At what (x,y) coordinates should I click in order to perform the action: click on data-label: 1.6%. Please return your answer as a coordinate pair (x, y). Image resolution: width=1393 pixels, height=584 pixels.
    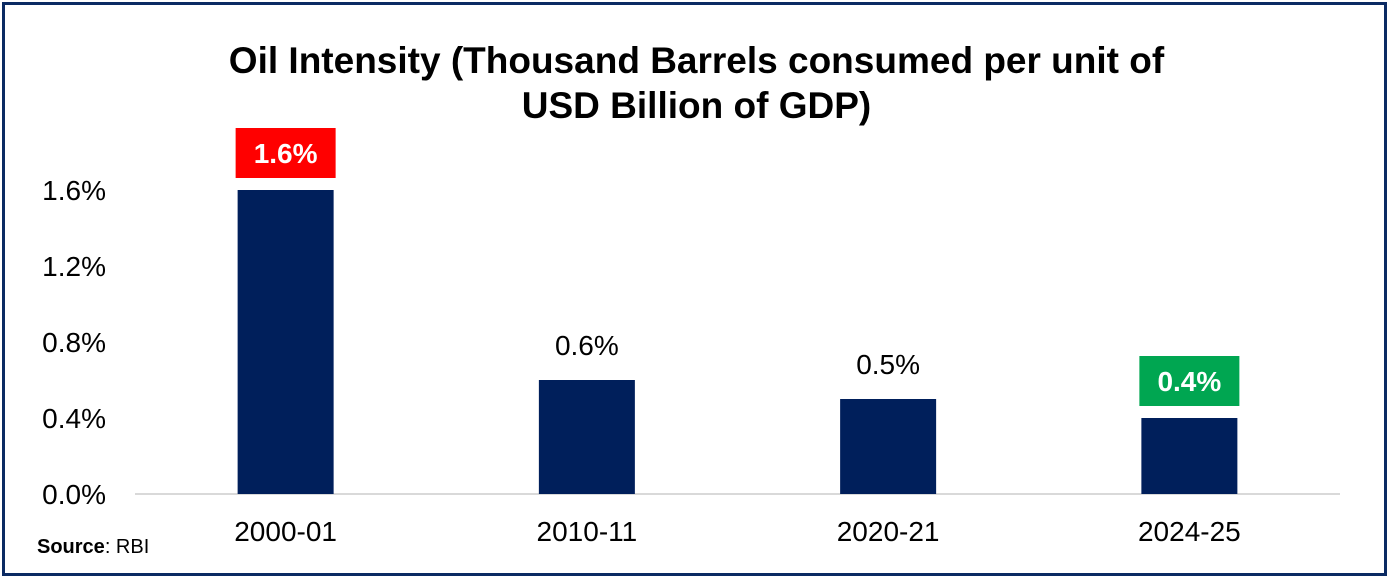
    Looking at the image, I should click on (286, 153).